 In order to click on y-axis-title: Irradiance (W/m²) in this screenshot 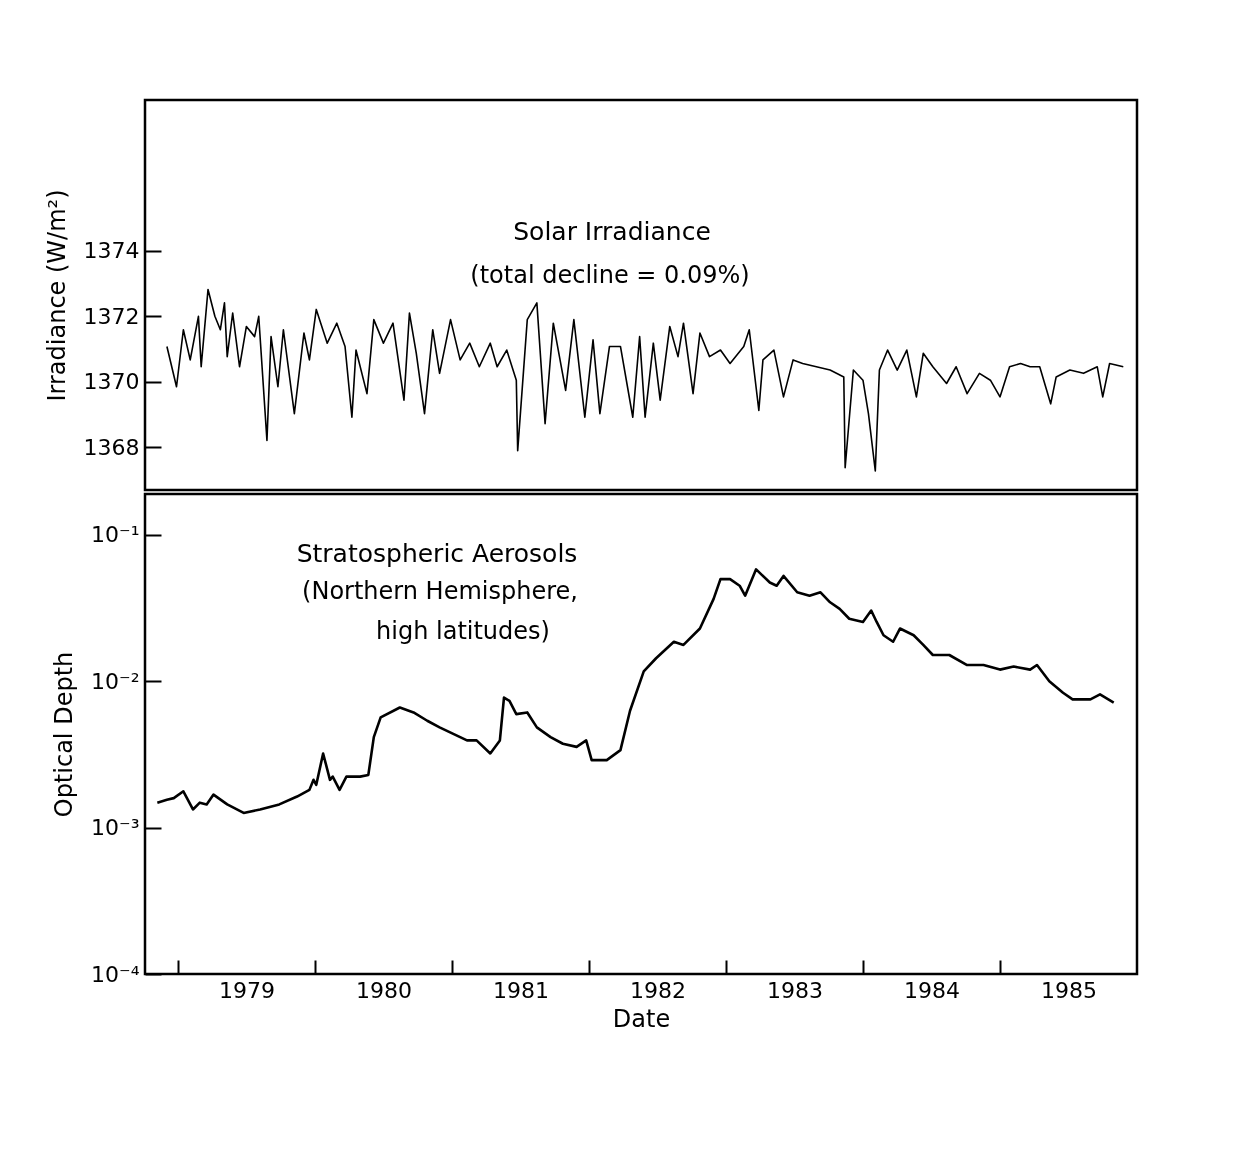, I will do `click(56, 295)`.